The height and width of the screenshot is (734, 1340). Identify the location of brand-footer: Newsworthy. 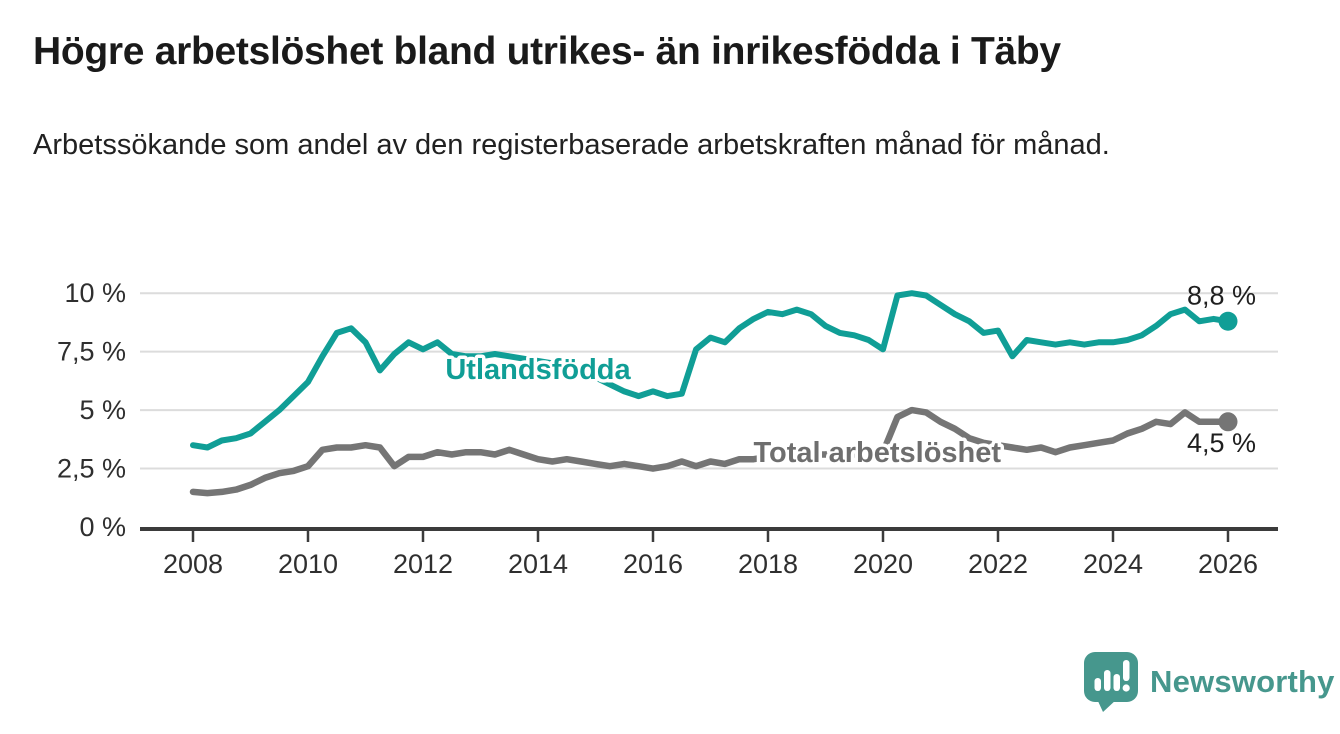
(1209, 682).